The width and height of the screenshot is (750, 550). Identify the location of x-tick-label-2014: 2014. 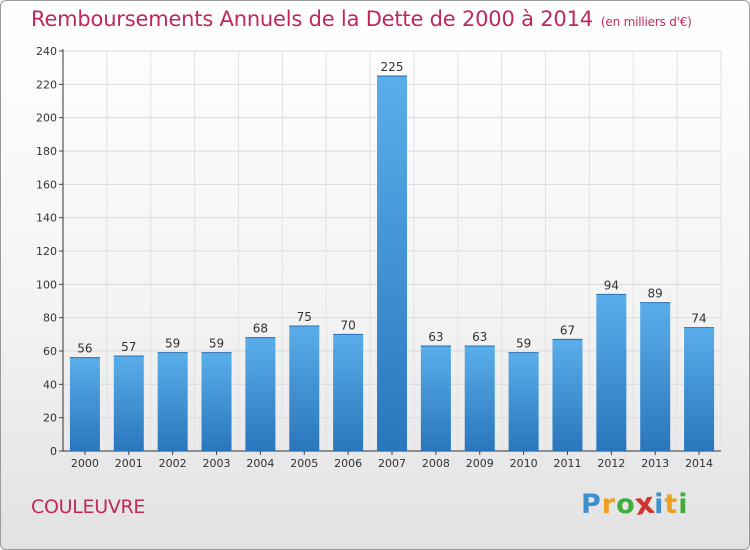
(699, 463).